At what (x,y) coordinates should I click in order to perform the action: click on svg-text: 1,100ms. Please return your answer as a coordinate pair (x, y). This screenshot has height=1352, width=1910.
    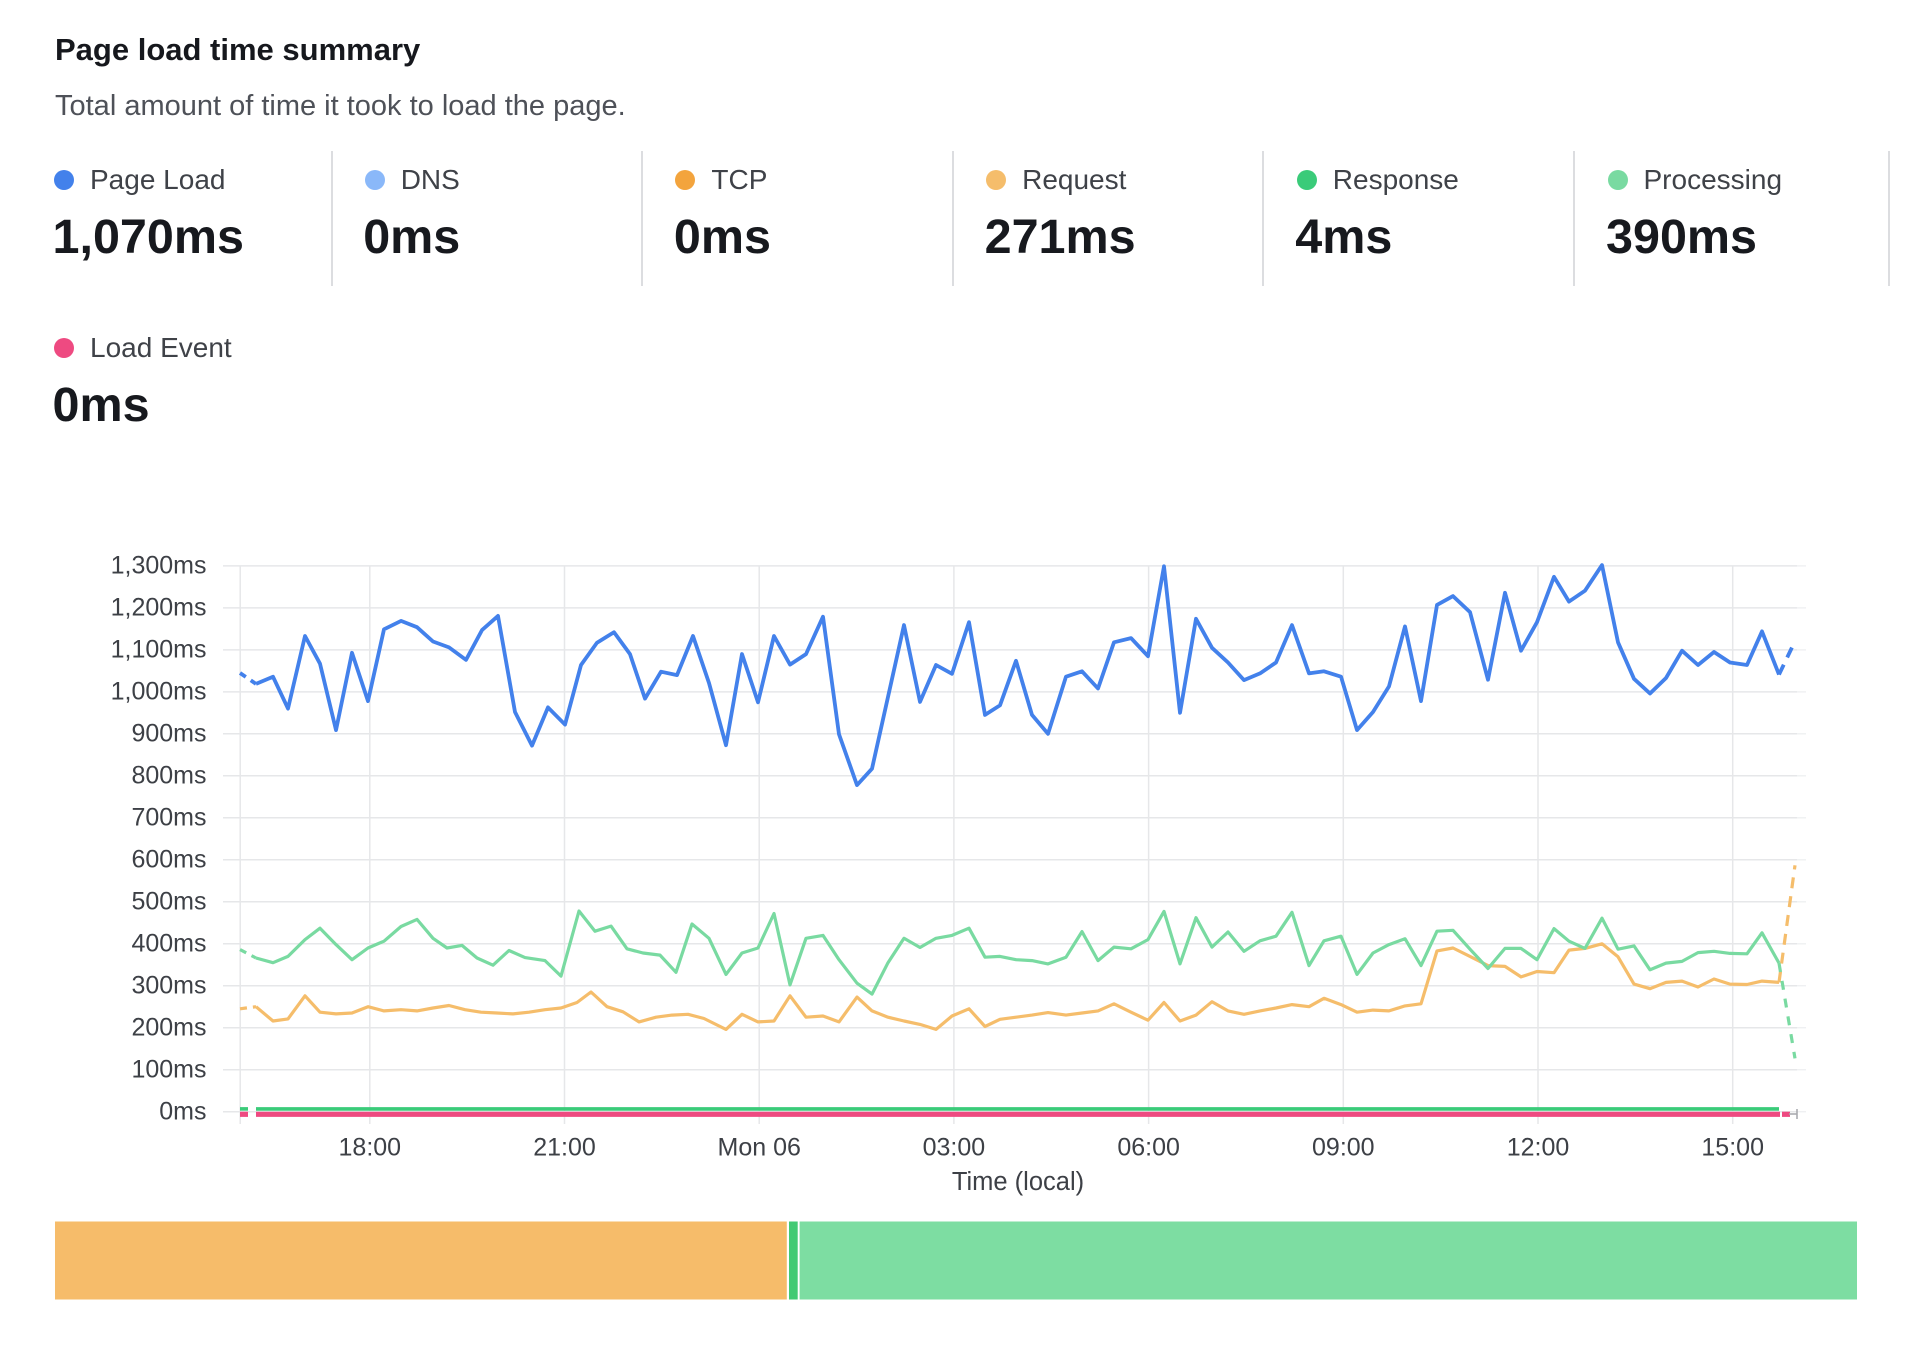
    Looking at the image, I should click on (159, 650).